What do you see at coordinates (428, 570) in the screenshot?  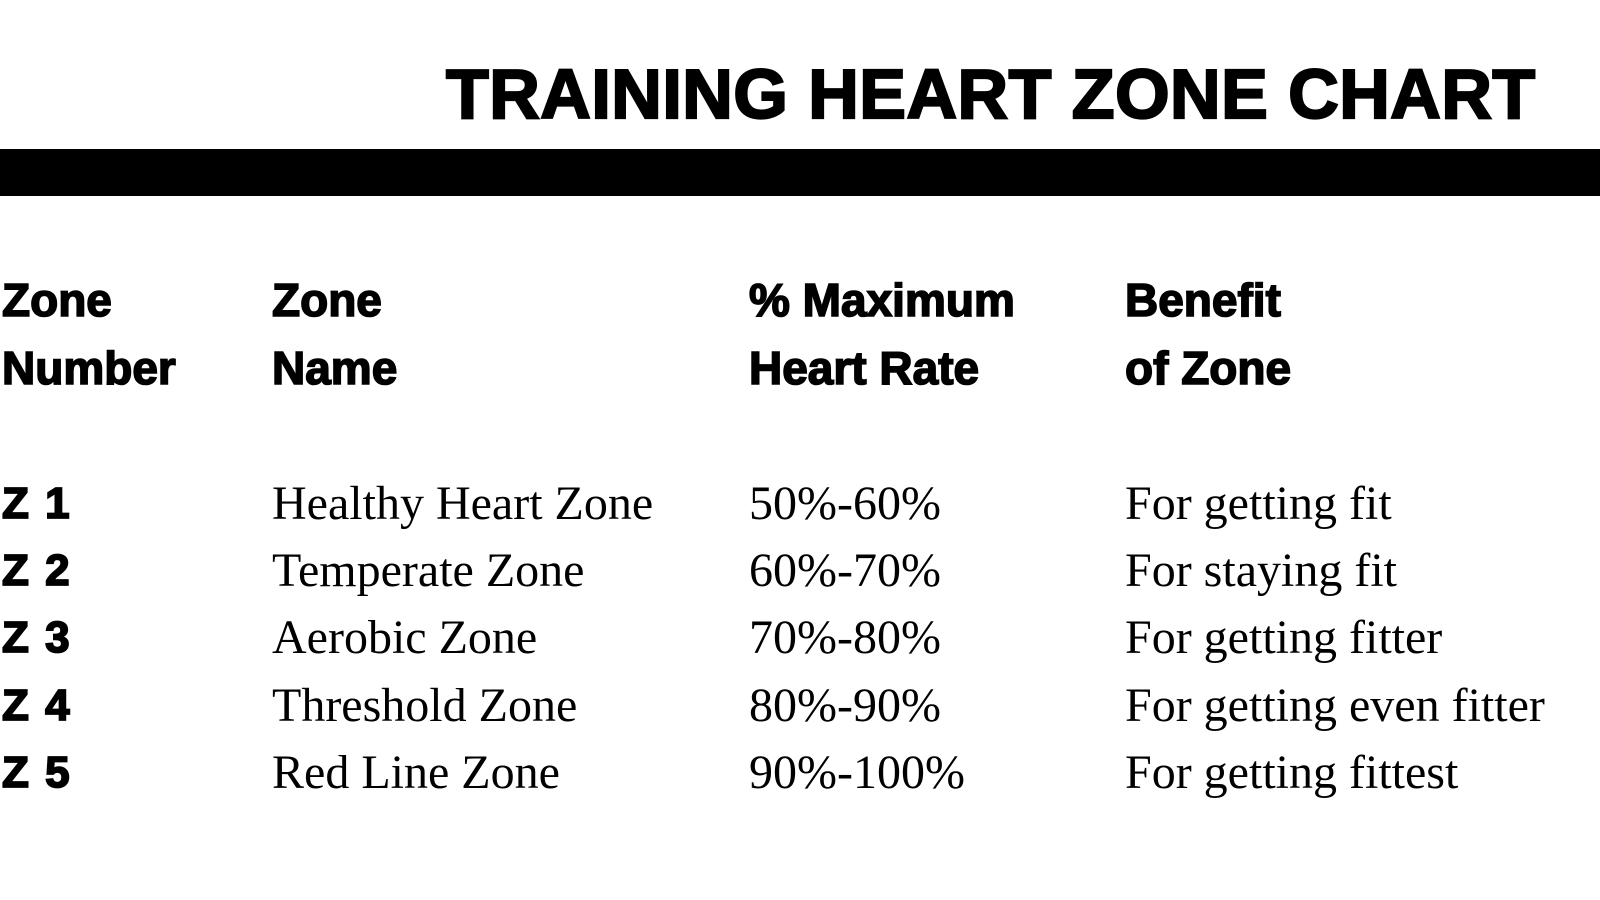 I see `zone-name: Temperate Zone` at bounding box center [428, 570].